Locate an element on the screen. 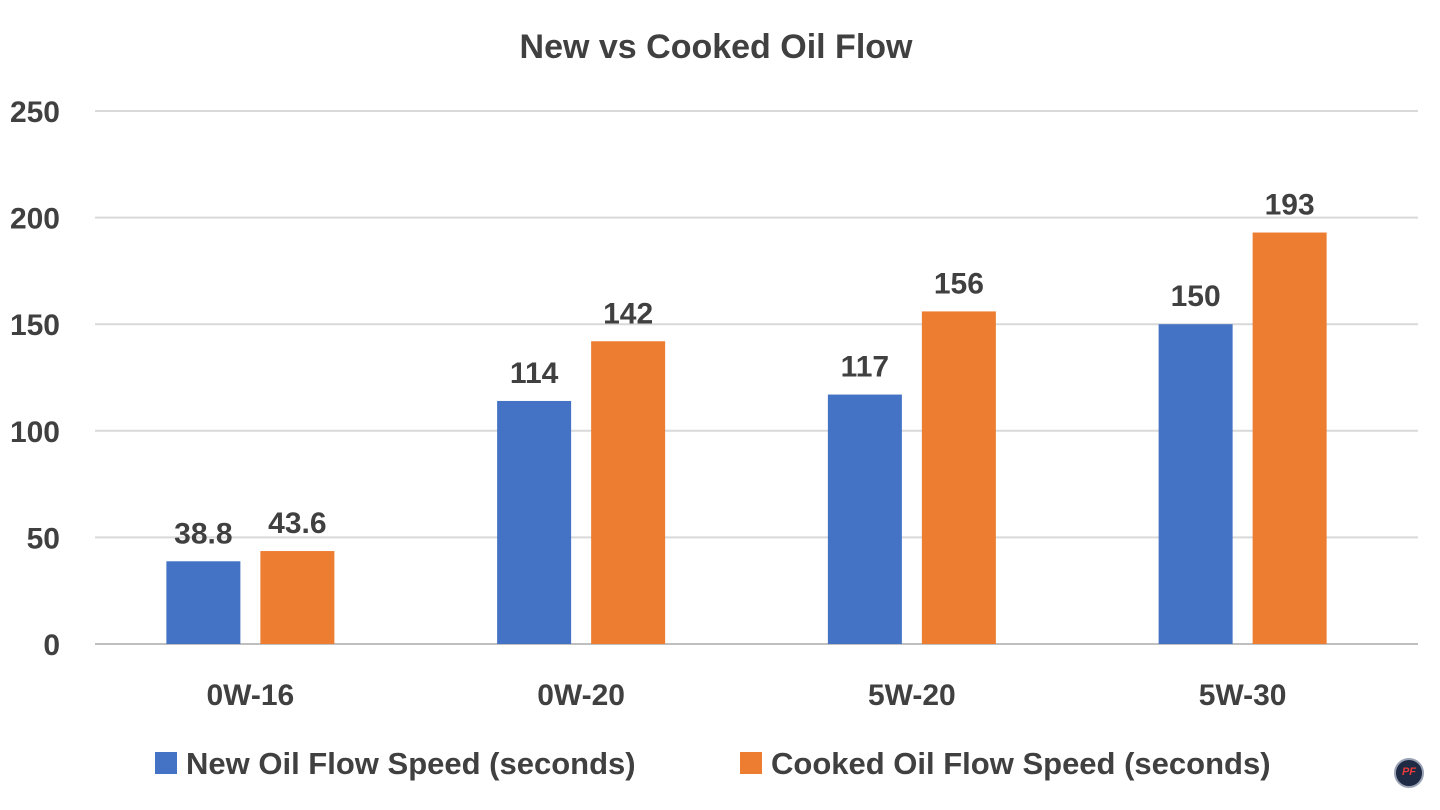  y-tick-label-200: 200 is located at coordinates (35, 219).